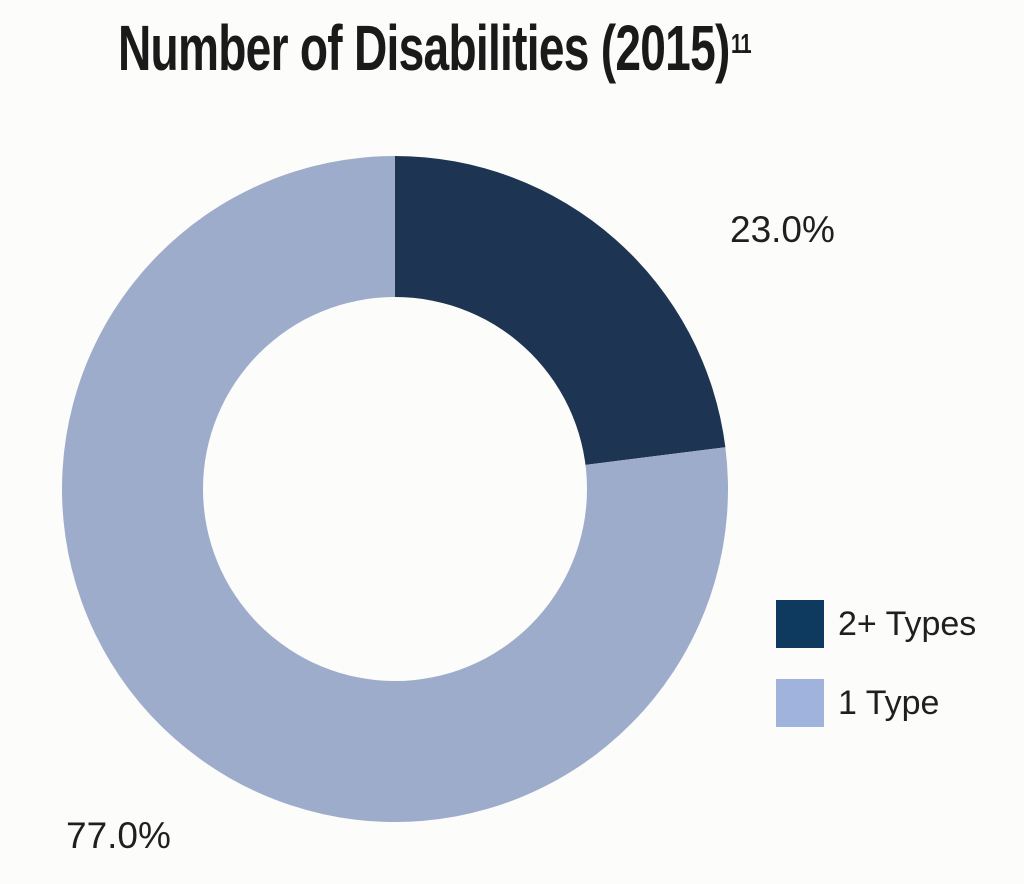 The image size is (1024, 884). I want to click on chart-title-text: Number of Disabilities (2015), so click(424, 48).